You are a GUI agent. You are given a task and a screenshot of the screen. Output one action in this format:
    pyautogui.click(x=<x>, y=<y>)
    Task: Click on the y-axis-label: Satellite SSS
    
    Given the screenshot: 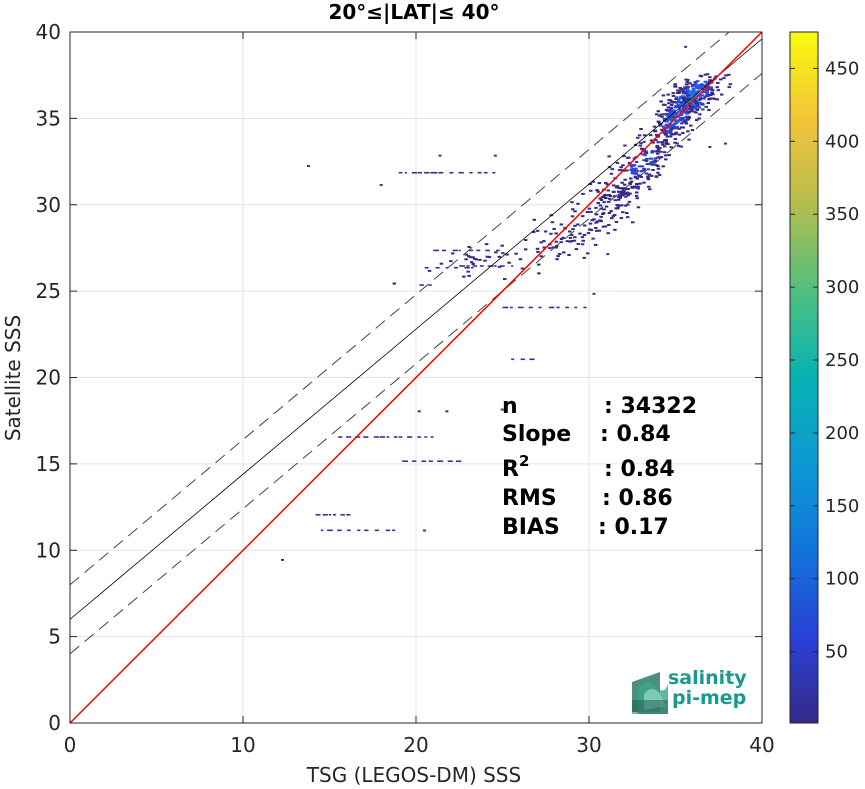 What is the action you would take?
    pyautogui.click(x=13, y=378)
    